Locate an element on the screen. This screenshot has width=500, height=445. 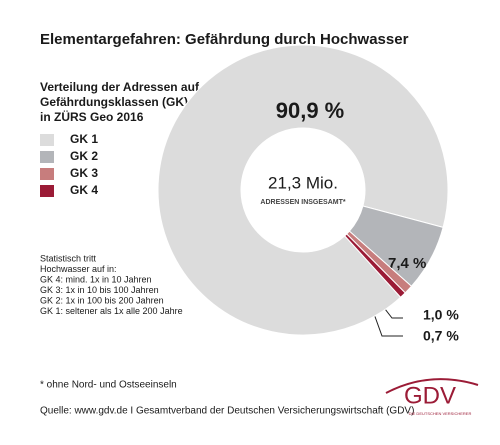
legend-label: GK 3 is located at coordinates (84, 173).